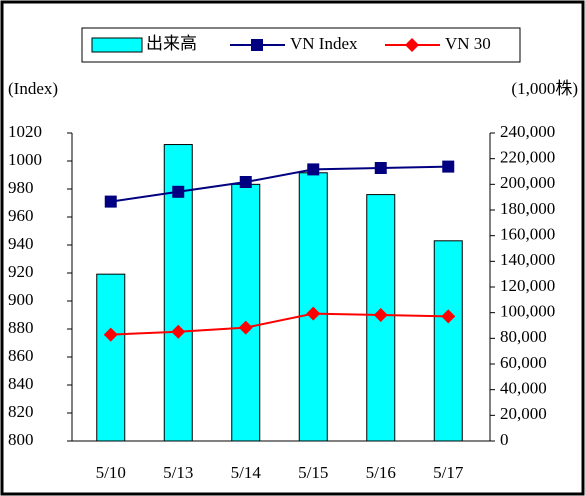  I want to click on y2-tick-label: 200,000, so click(527, 182).